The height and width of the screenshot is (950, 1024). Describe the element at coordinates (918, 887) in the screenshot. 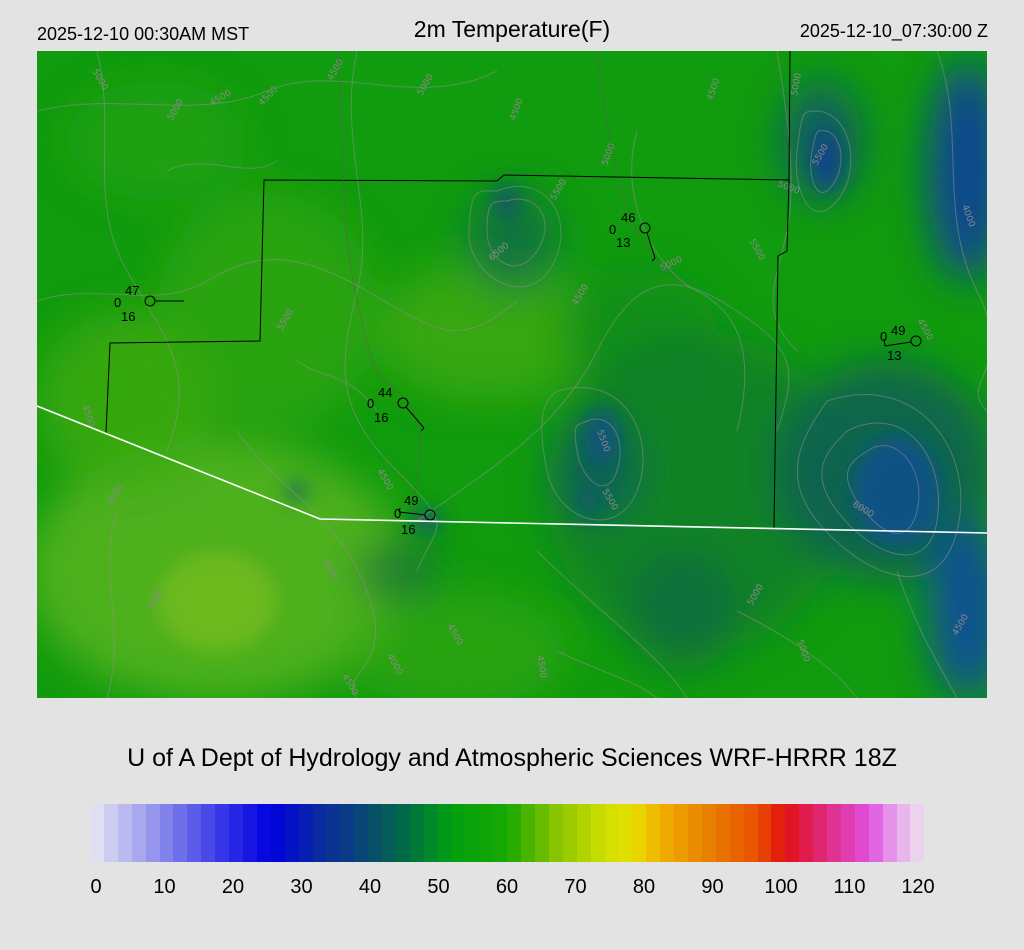

I see `colorbar-tick-label: 120` at that location.